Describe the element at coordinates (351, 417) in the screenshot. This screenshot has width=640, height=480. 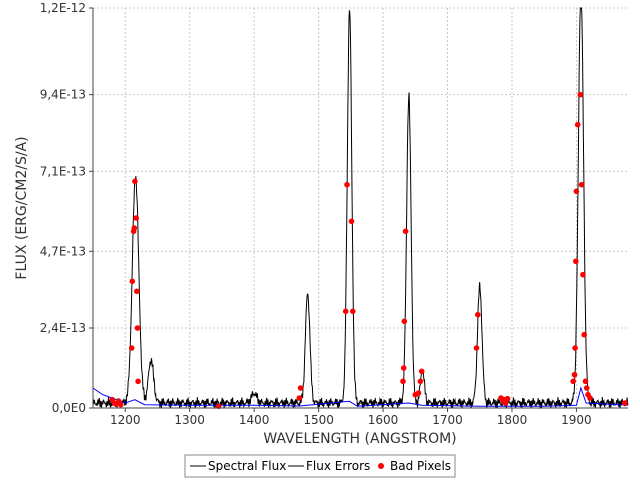
I see `x-ticks: 1200 1300 1400 1500 1600 1700 1800 1900` at that location.